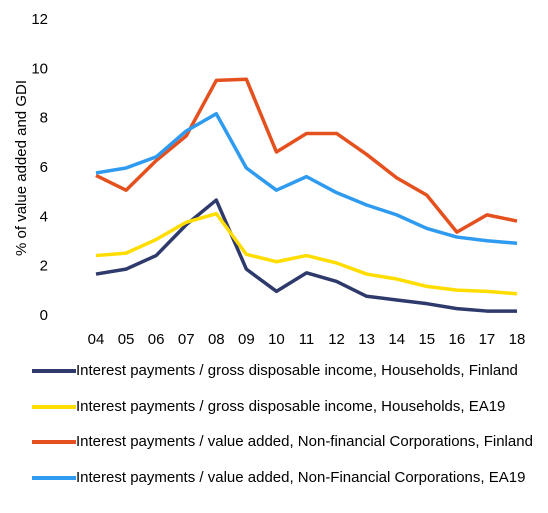 The image size is (548, 513). What do you see at coordinates (21, 168) in the screenshot?
I see `y-axis-label: % of value added and GDI` at bounding box center [21, 168].